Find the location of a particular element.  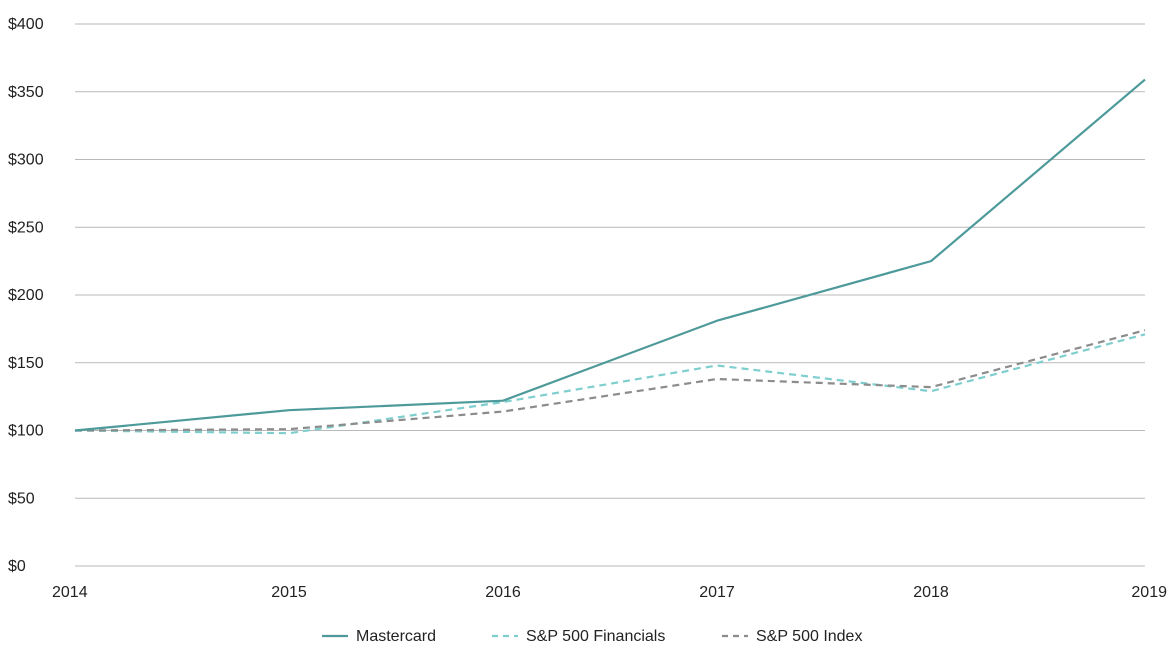

y-tick-label: $250 is located at coordinates (26, 227).